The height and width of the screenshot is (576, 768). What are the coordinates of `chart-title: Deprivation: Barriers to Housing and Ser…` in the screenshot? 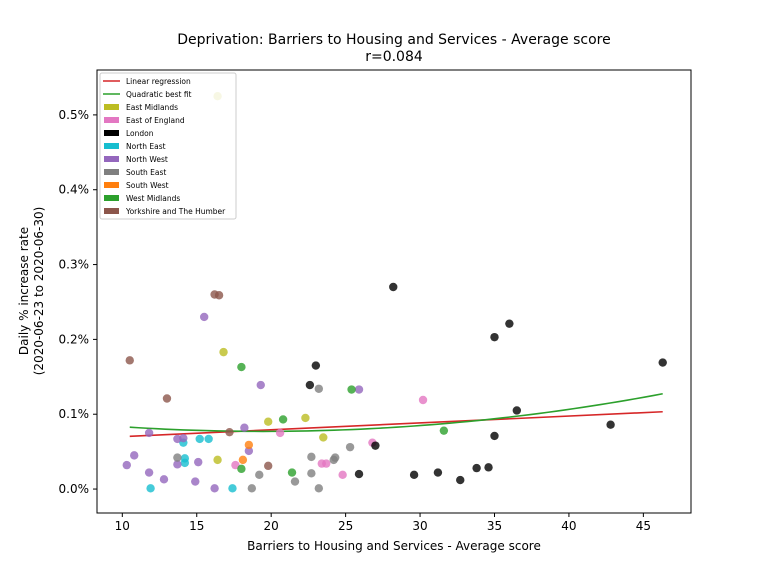 It's located at (393, 40).